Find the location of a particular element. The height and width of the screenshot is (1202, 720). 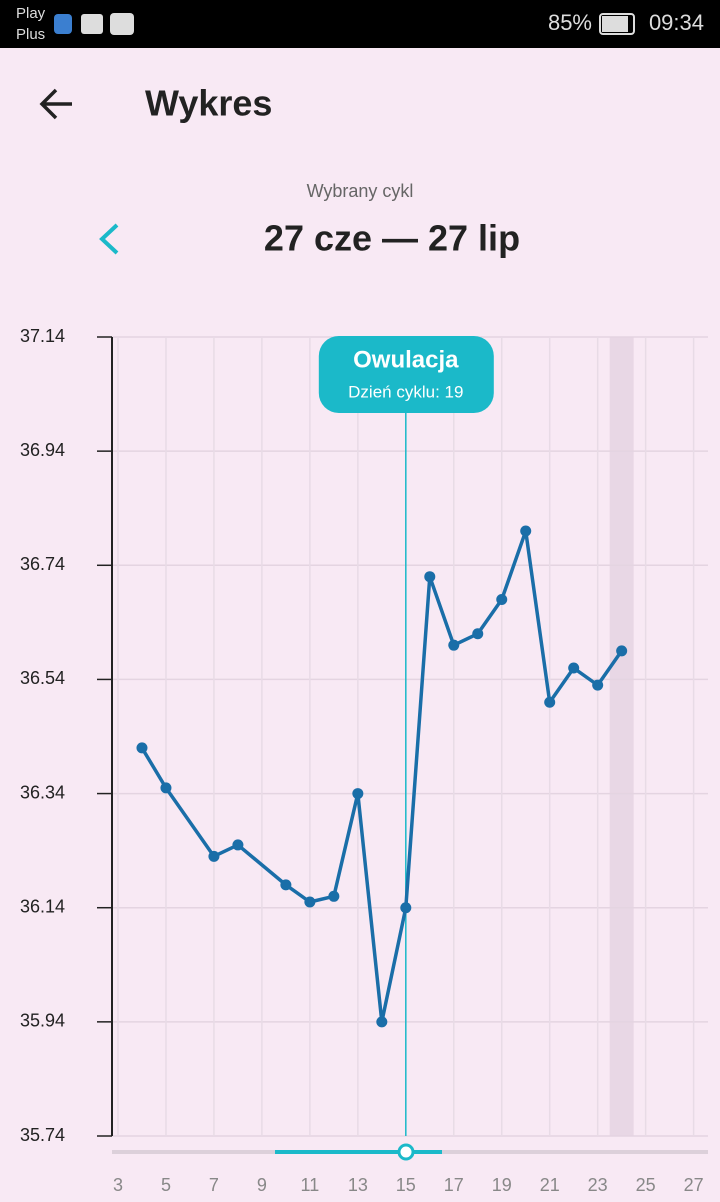

x-tick-label: 3 is located at coordinates (118, 1185).